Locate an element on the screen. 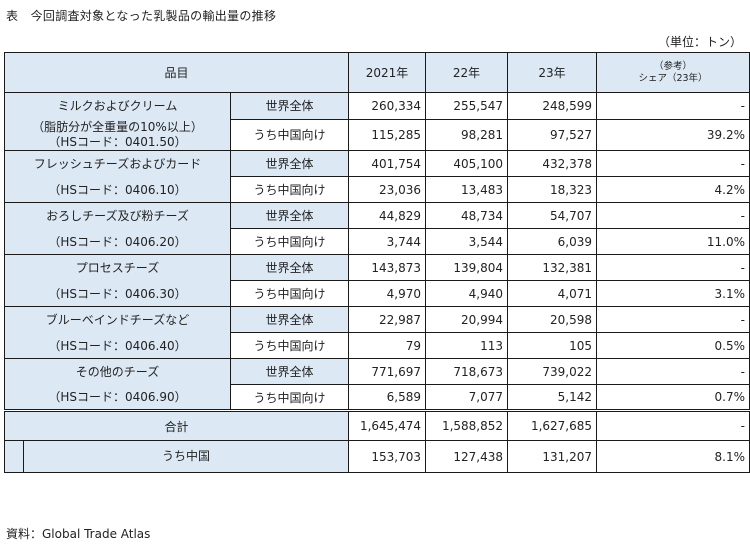 The width and height of the screenshot is (750, 546). china-total-label-cell: うち中国 is located at coordinates (176, 456).